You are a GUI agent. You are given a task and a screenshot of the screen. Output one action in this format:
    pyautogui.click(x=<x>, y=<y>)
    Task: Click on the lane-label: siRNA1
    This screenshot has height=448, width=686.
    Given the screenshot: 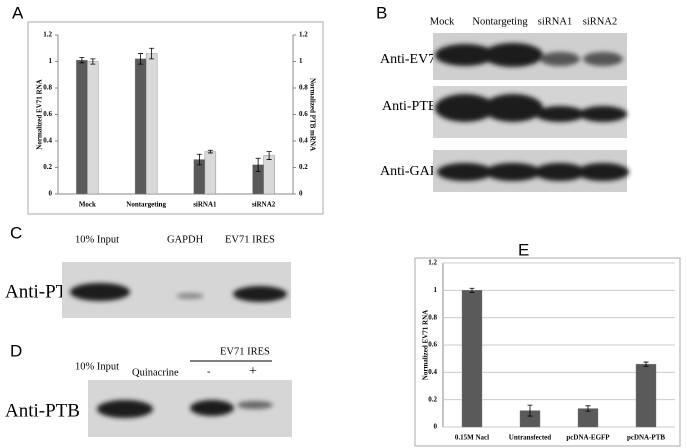 What is the action you would take?
    pyautogui.click(x=555, y=21)
    